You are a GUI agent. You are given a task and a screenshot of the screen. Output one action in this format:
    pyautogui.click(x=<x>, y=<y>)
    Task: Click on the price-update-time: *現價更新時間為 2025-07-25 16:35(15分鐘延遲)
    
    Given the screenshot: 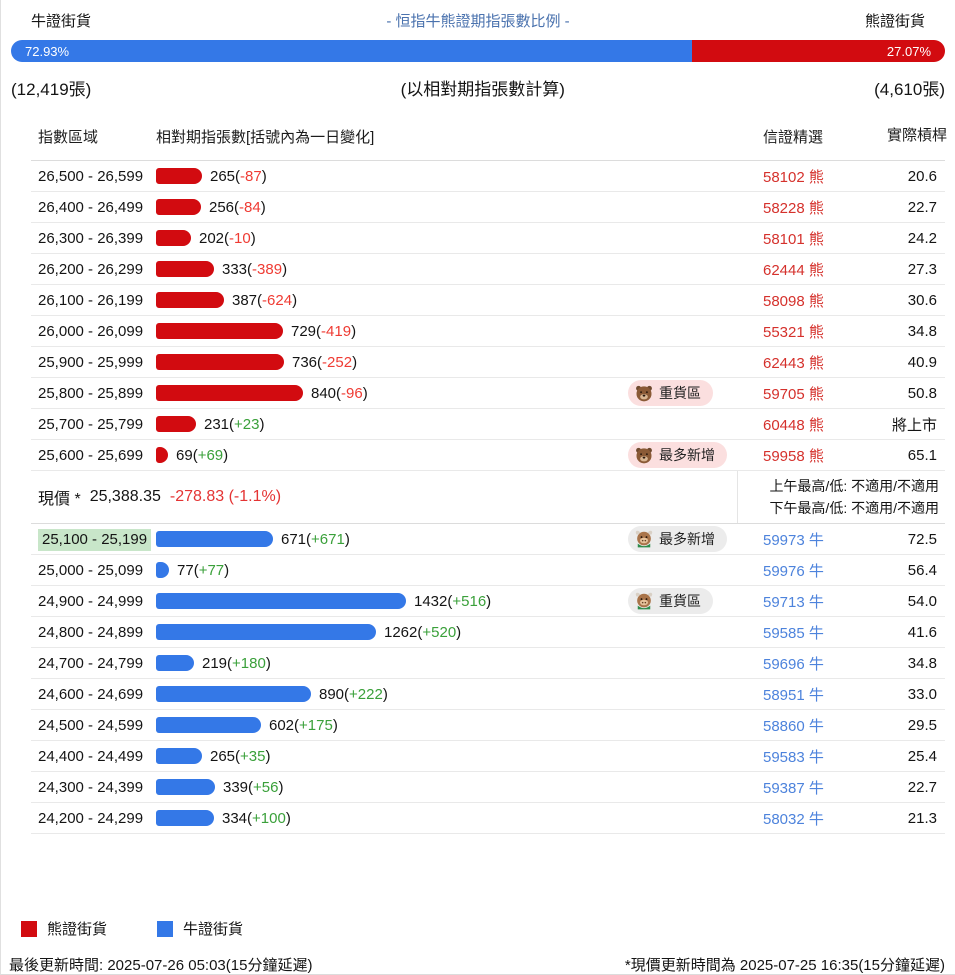 What is the action you would take?
    pyautogui.click(x=784, y=965)
    